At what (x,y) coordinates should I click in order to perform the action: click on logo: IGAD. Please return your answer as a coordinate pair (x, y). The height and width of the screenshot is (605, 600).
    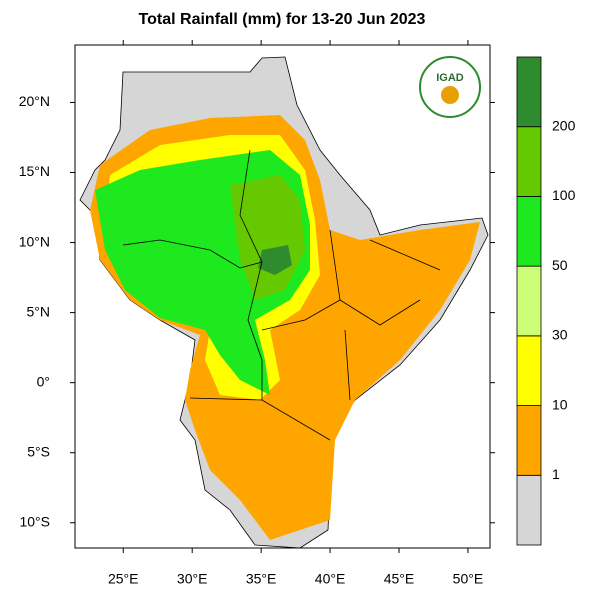
    Looking at the image, I should click on (450, 87).